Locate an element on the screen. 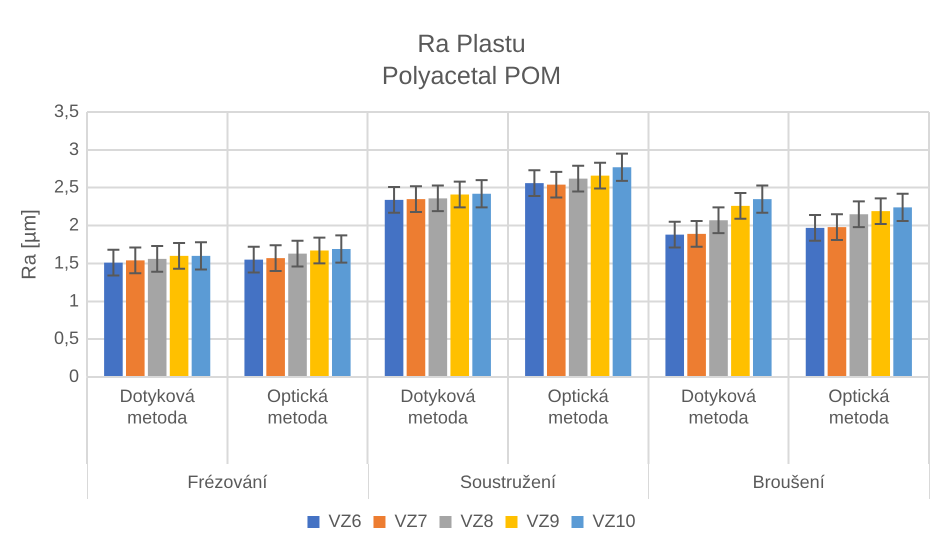 The height and width of the screenshot is (547, 943). y-tick-label: 2 is located at coordinates (74, 224).